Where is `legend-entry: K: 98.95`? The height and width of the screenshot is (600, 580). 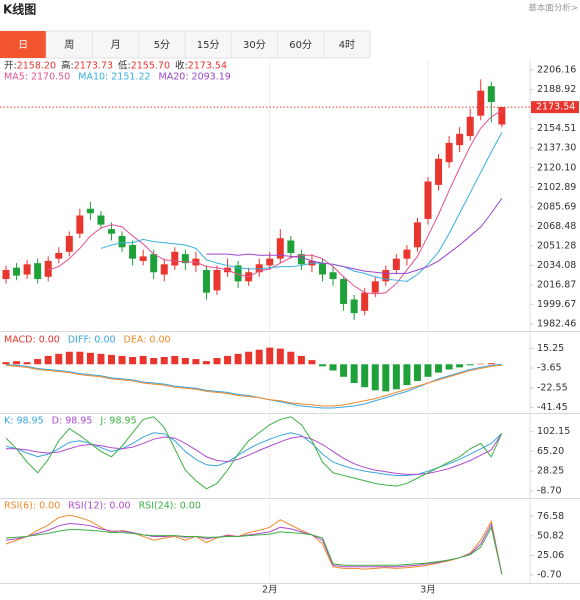 legend-entry: K: 98.95 is located at coordinates (24, 421).